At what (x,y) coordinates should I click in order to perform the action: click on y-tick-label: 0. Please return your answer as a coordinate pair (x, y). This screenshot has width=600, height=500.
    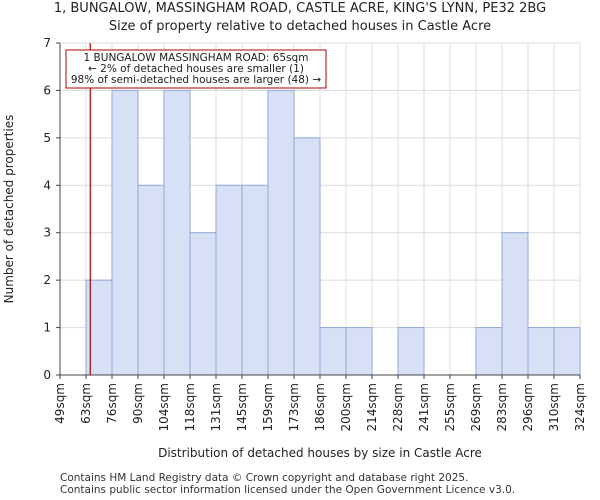
    Looking at the image, I should click on (47, 375).